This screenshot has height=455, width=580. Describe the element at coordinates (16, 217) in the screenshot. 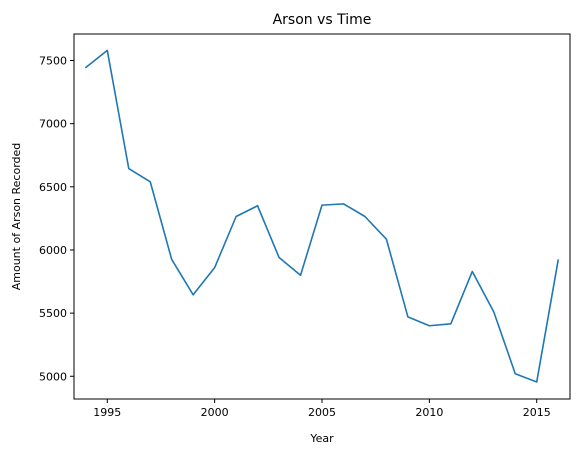

I see `y-axis-label: Amount of Arson Recorded` at that location.